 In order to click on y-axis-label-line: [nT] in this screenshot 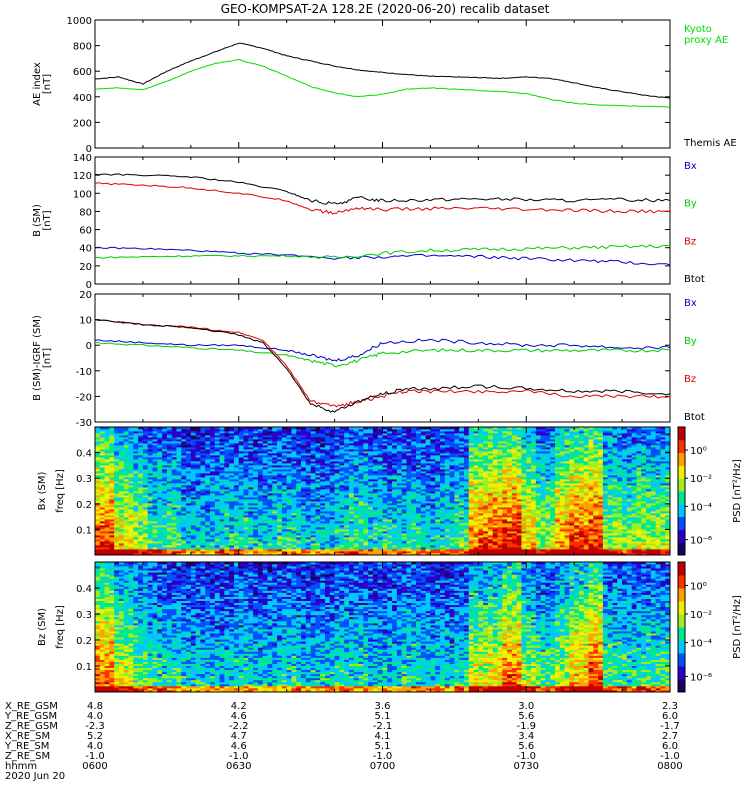, I will do `click(47, 84)`.